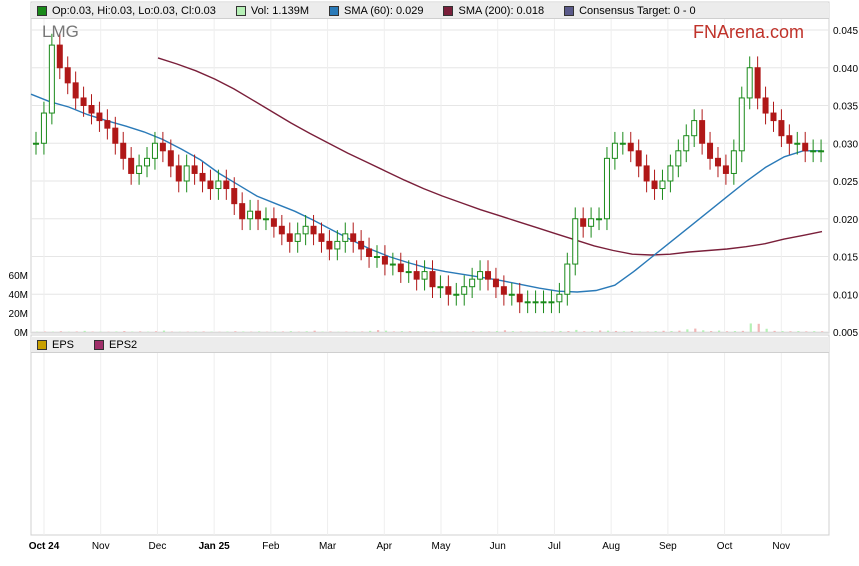  Describe the element at coordinates (493, 11) in the screenshot. I see `legend-sma200: SMA (200): 0.018` at that location.